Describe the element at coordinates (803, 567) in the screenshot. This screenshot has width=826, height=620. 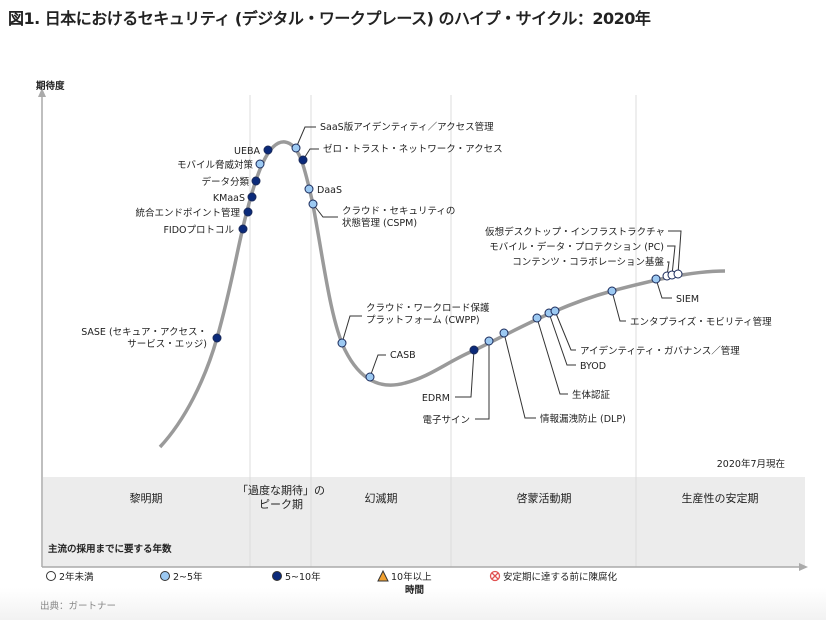
I see `x-axis-arrow` at that location.